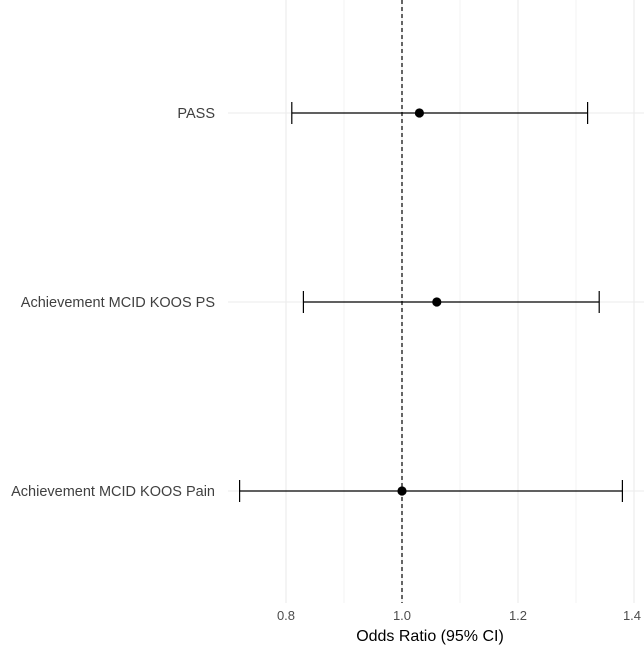  What do you see at coordinates (632, 615) in the screenshot?
I see `x-tick-label: 1.4` at bounding box center [632, 615].